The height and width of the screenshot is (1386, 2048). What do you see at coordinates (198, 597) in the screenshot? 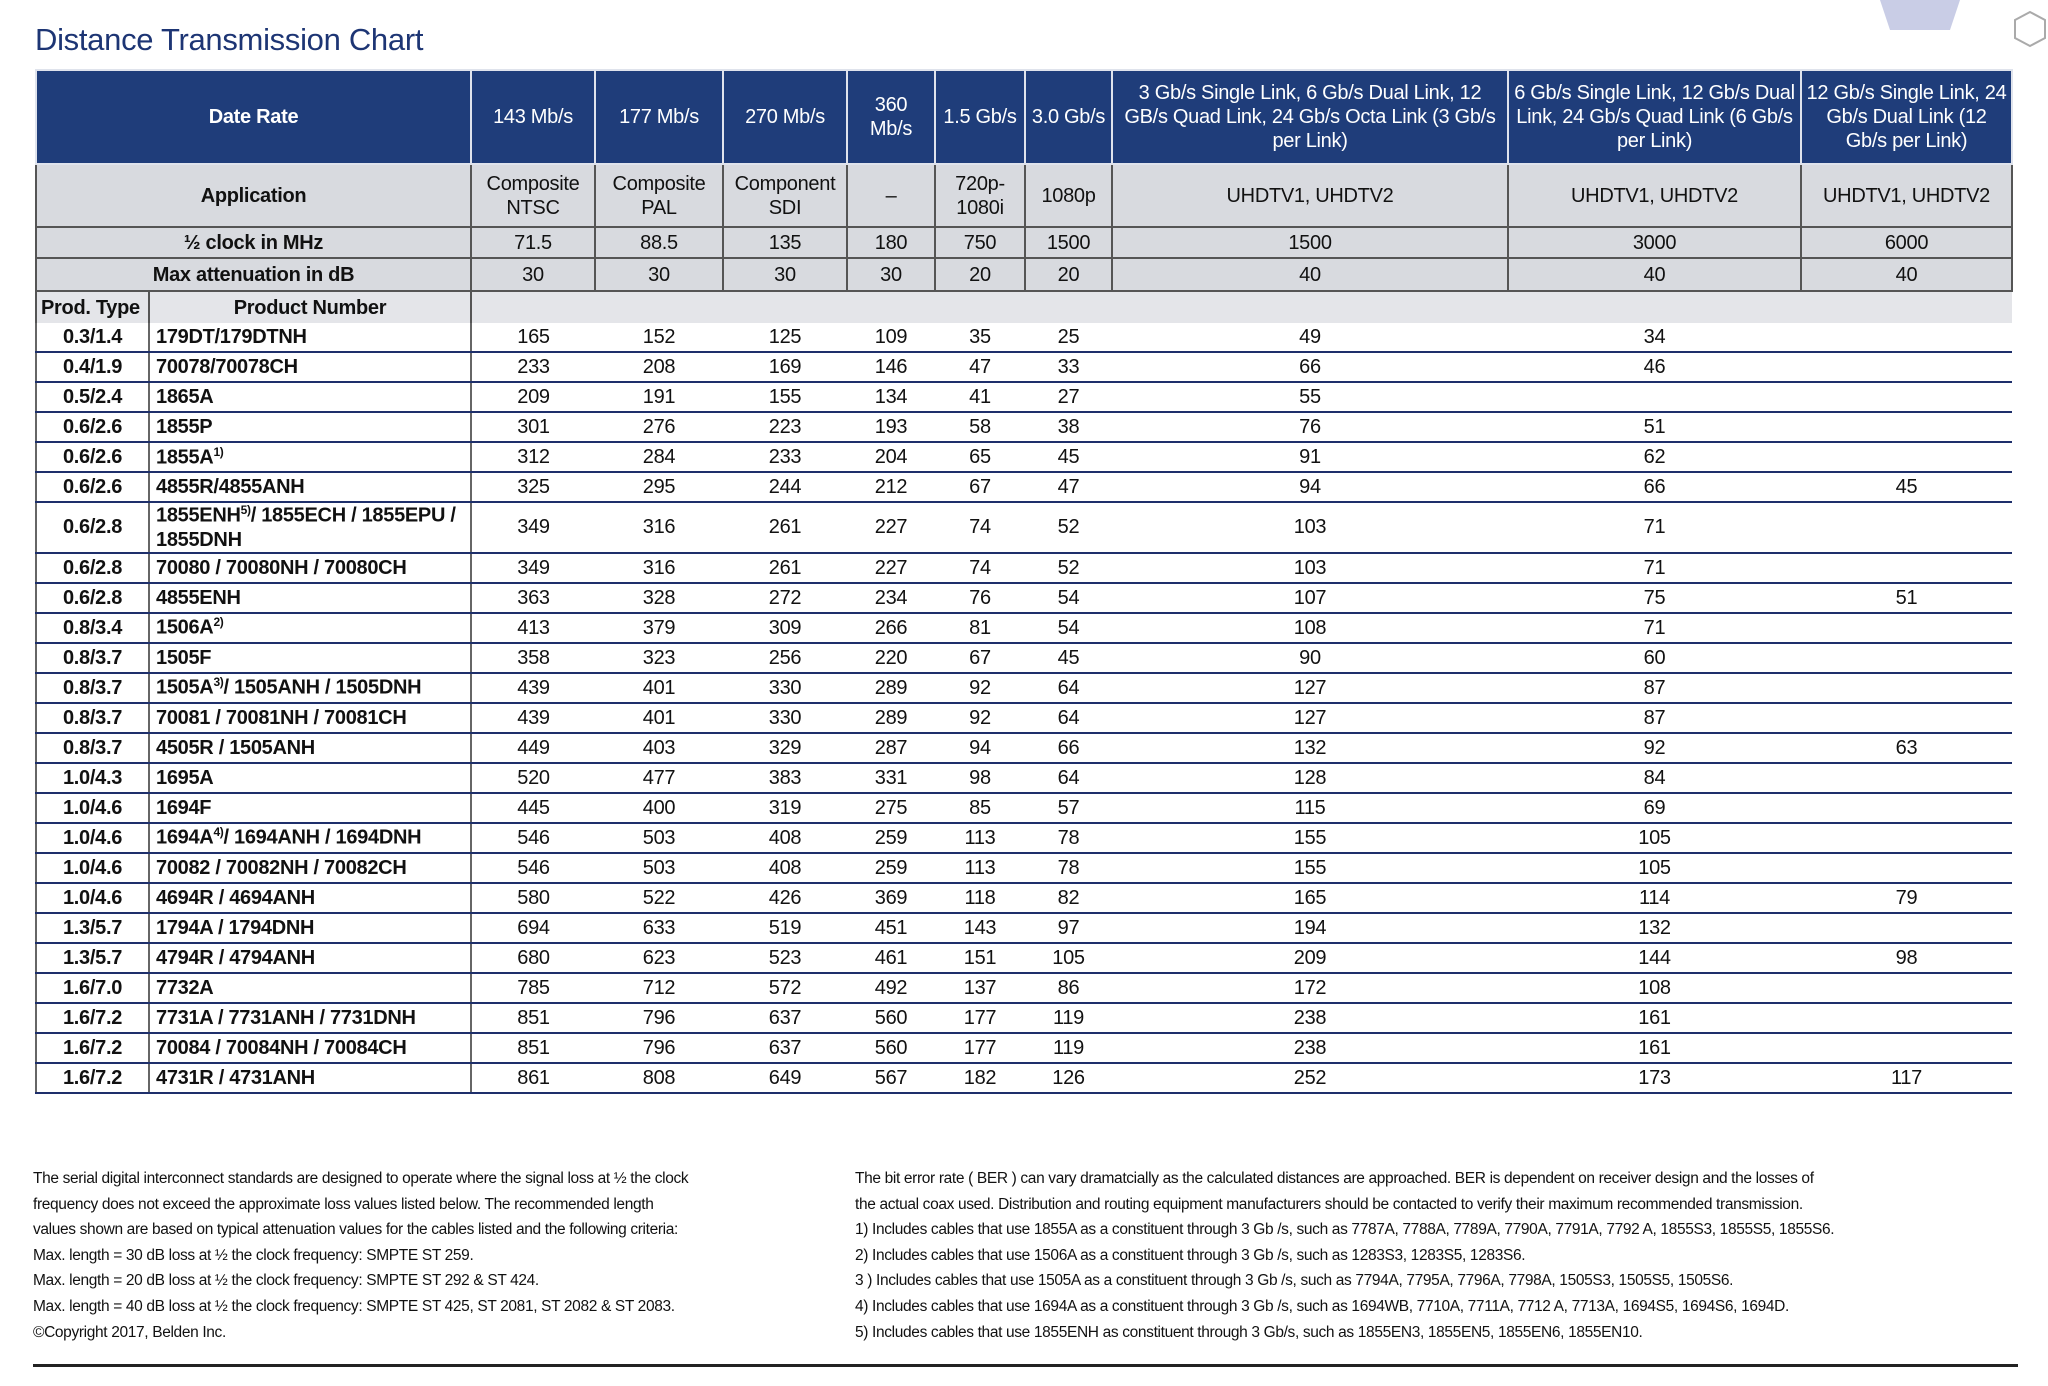
I see `product: 4855ENH` at bounding box center [198, 597].